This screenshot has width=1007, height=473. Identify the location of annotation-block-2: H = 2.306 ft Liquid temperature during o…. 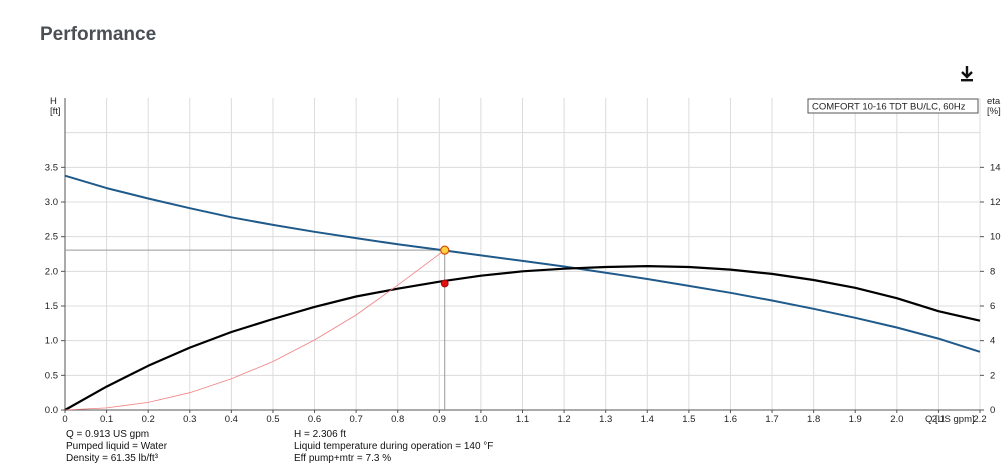
(393, 447).